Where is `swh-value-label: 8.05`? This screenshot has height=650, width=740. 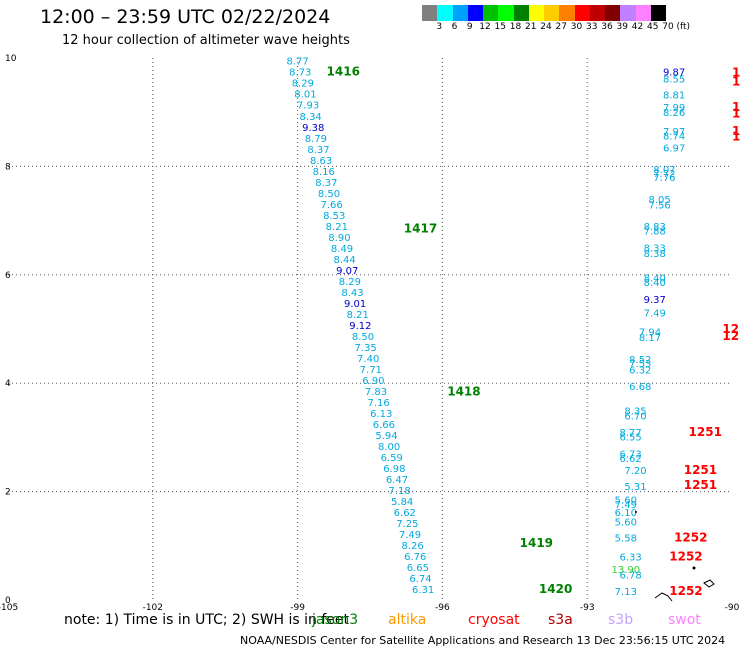
swh-value-label: 8.05 is located at coordinates (659, 200).